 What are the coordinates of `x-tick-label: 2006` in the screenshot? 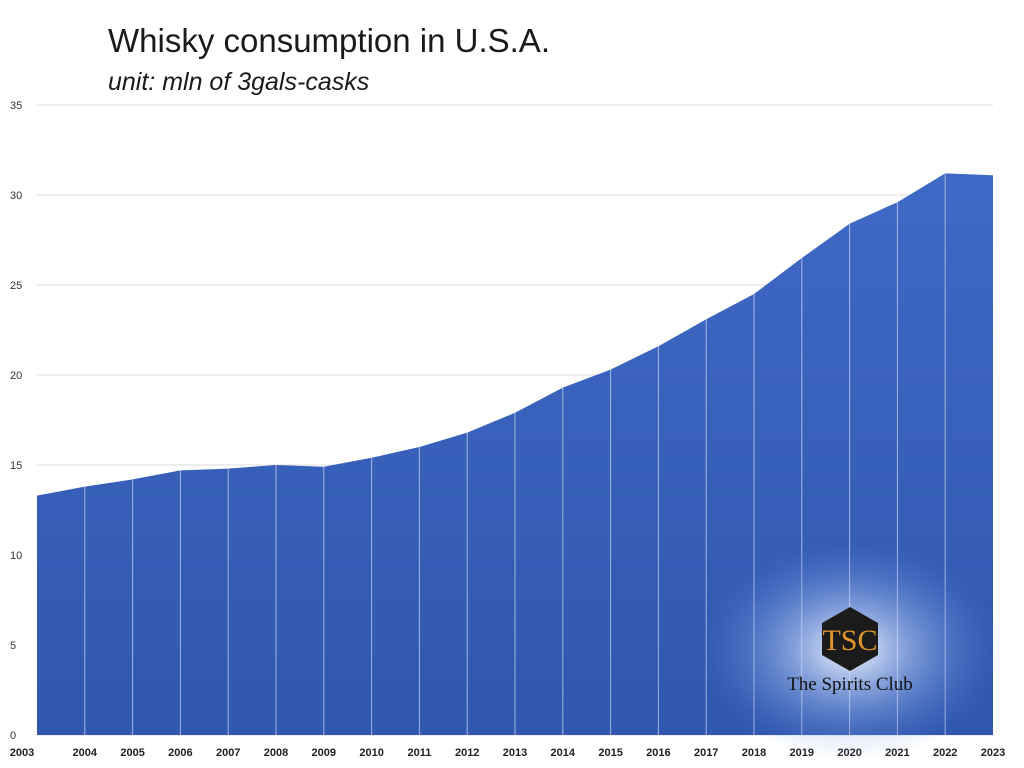 It's located at (180, 753).